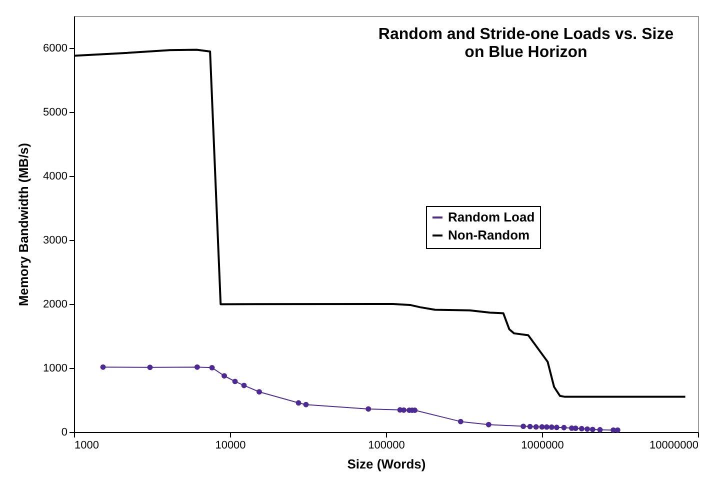 Image resolution: width=723 pixels, height=485 pixels. Describe the element at coordinates (386, 446) in the screenshot. I see `x-tick-label: 100000` at that location.